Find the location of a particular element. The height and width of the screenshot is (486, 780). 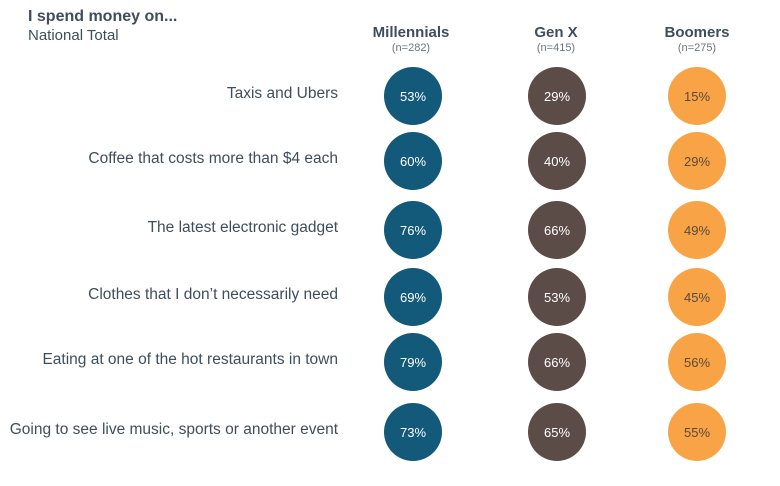

column-header-millennials: Millennials (n=282) is located at coordinates (411, 39).